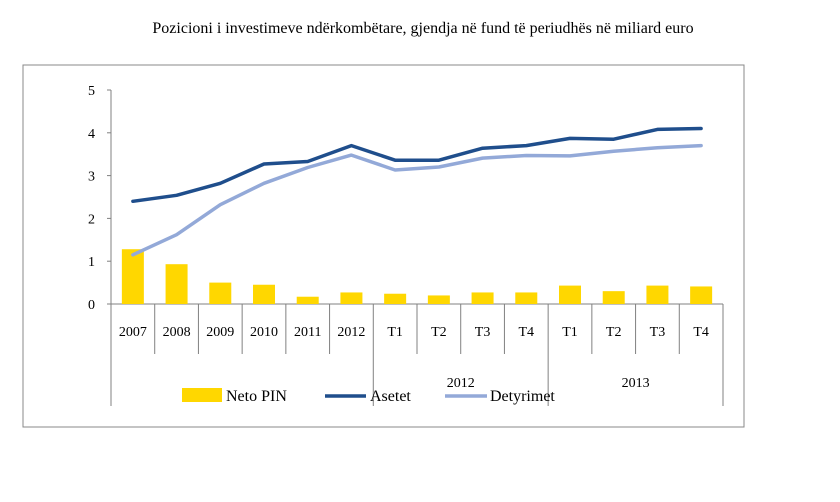 This screenshot has width=840, height=502. Describe the element at coordinates (417, 165) in the screenshot. I see `line-asetet` at that location.